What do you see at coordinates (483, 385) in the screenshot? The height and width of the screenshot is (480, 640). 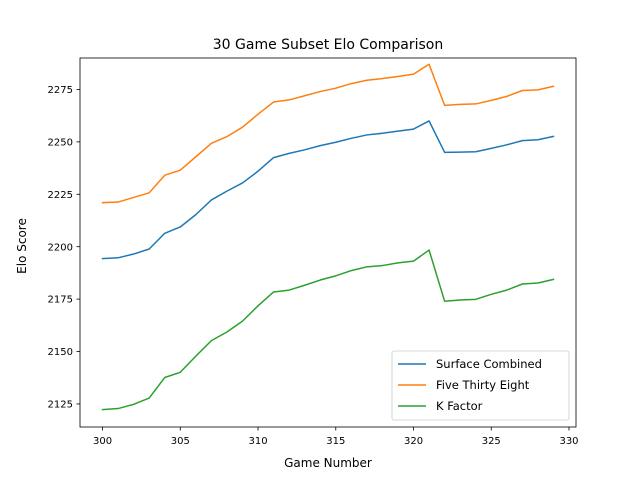 I see `legend-label-1: Five Thirty Eight` at bounding box center [483, 385].